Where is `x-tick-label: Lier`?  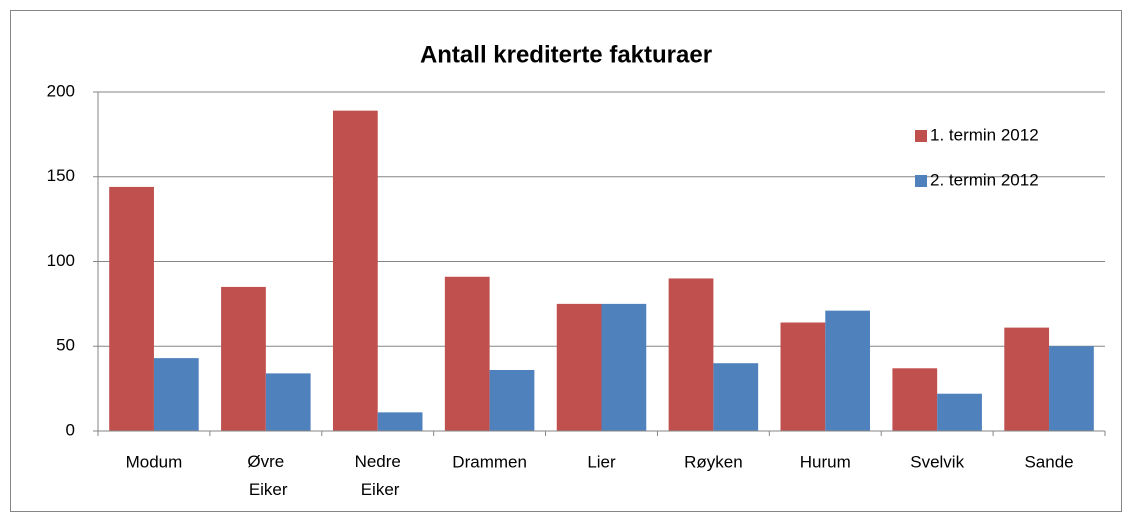 x-tick-label: Lier is located at coordinates (601, 461).